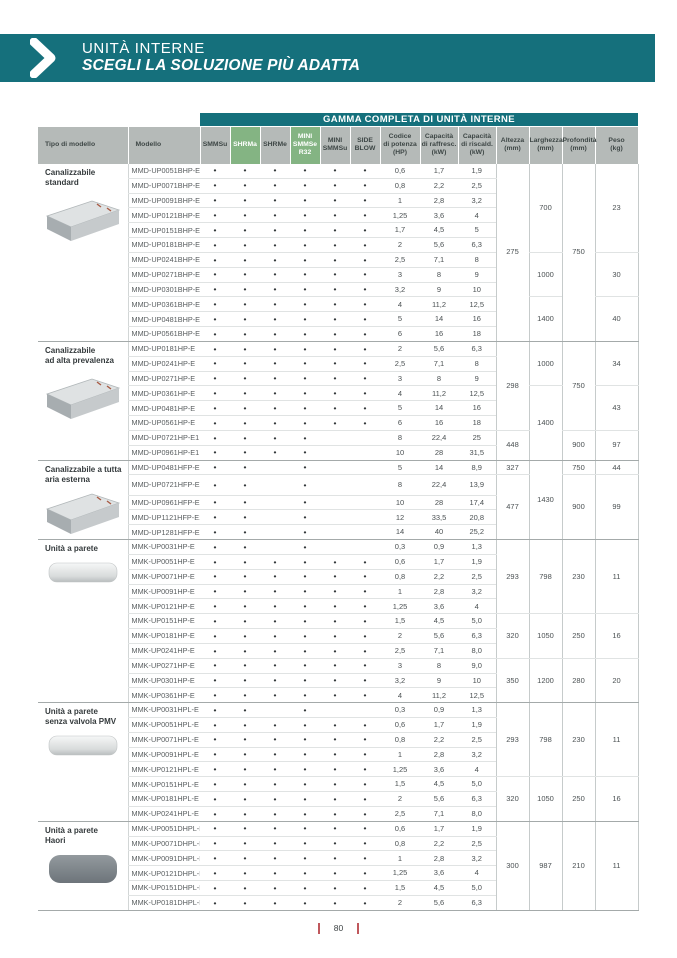 Image resolution: width=677 pixels, height=958 pixels. I want to click on model-cell: MMD-UP0481HP-E, so click(163, 408).